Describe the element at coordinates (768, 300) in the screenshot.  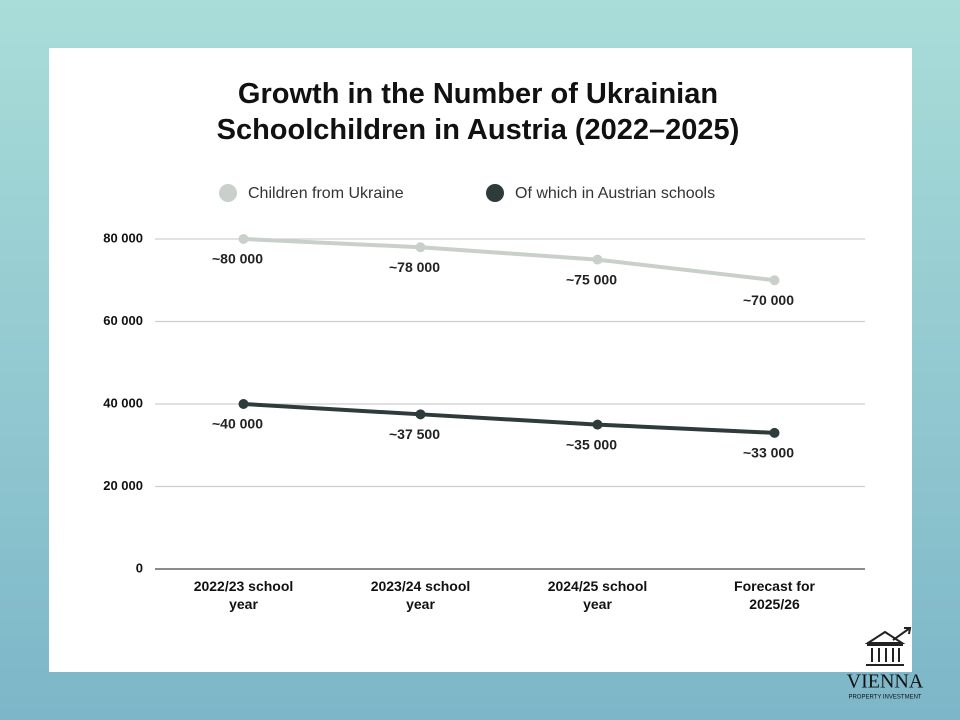
I see `data-label: ~70 000` at that location.